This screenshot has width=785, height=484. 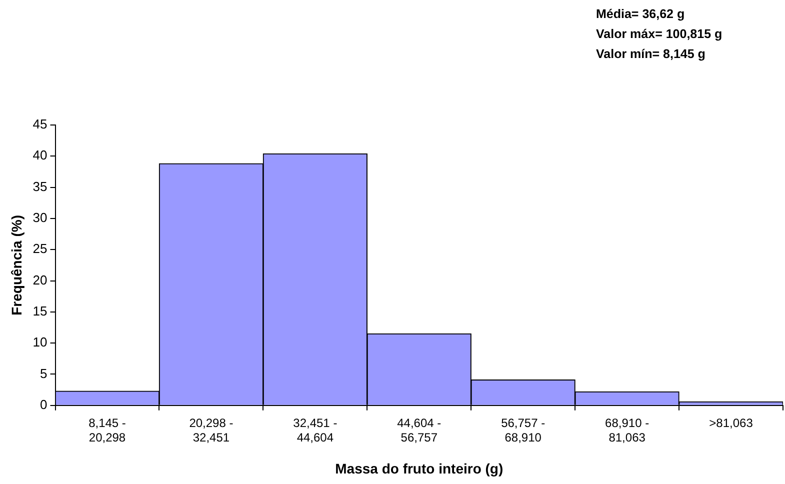 I want to click on y-tick-label: 0, so click(x=44, y=404).